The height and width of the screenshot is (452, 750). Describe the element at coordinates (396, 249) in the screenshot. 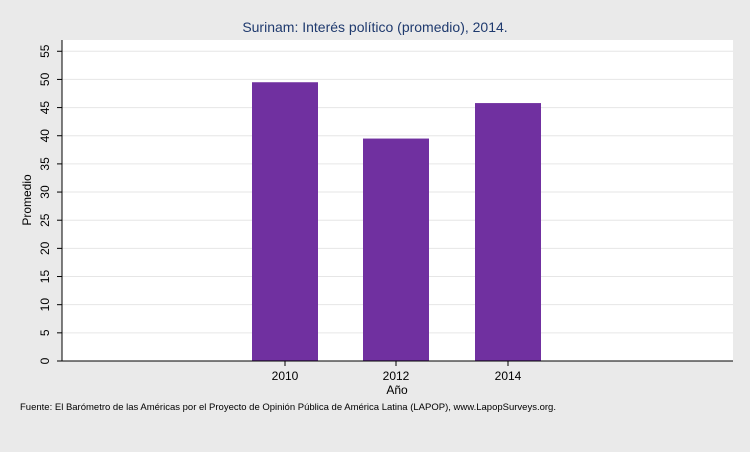

I see `bar-2012` at that location.